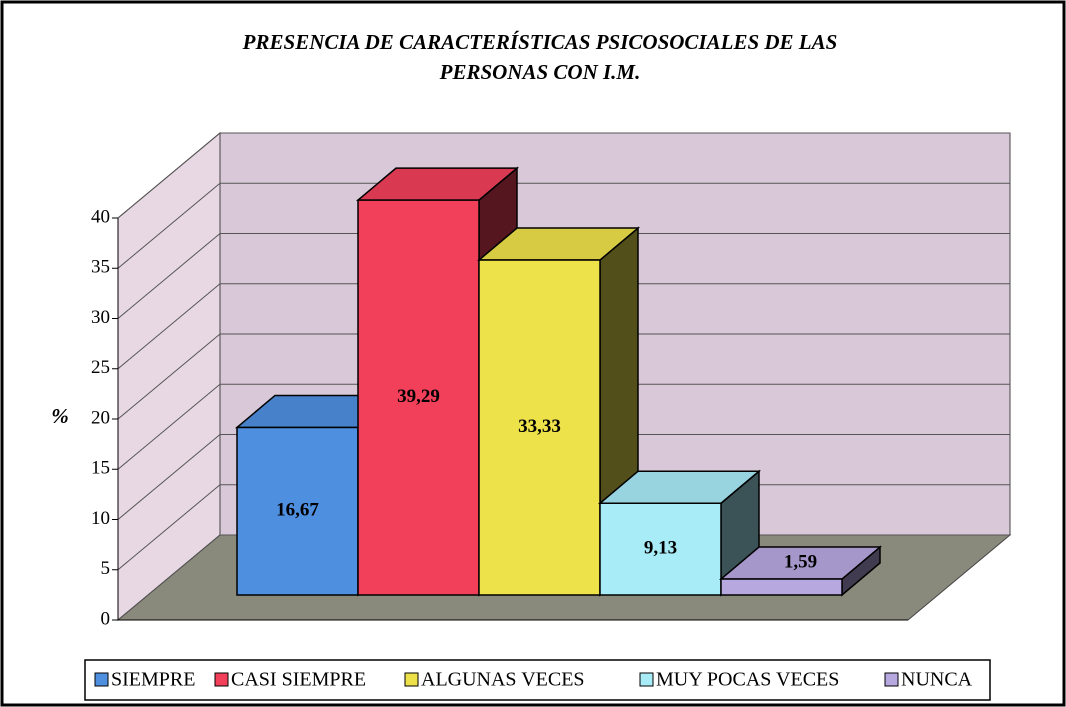 This screenshot has width=1066, height=707. What do you see at coordinates (503, 680) in the screenshot?
I see `legend-label: ALGUNAS VECES` at bounding box center [503, 680].